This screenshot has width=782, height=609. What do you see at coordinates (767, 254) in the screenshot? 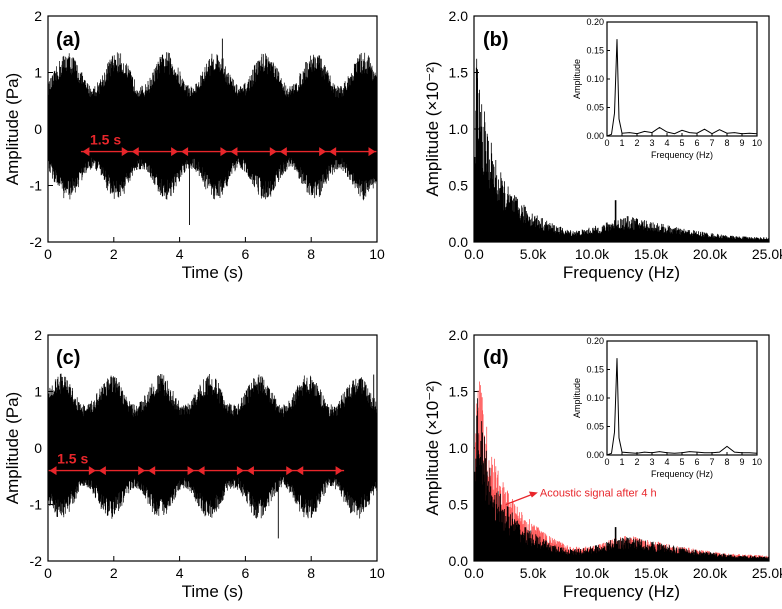
I see `x-tick-label: 25.0k` at bounding box center [767, 254].